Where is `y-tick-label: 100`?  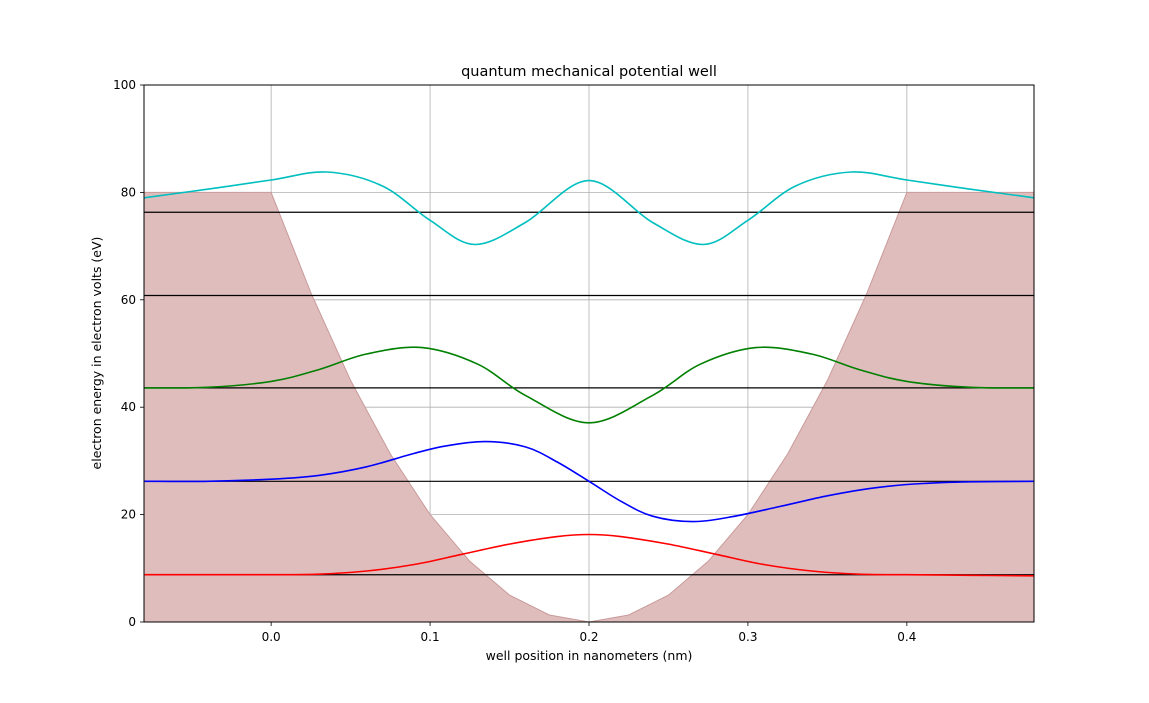
y-tick-label: 100 is located at coordinates (124, 85).